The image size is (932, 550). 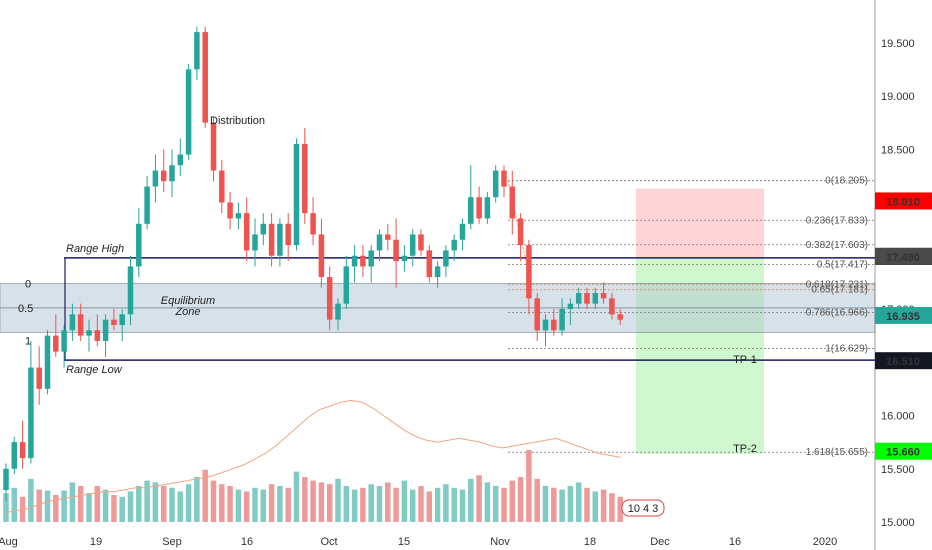 I want to click on price-badge-label: 15.660, so click(x=903, y=453).